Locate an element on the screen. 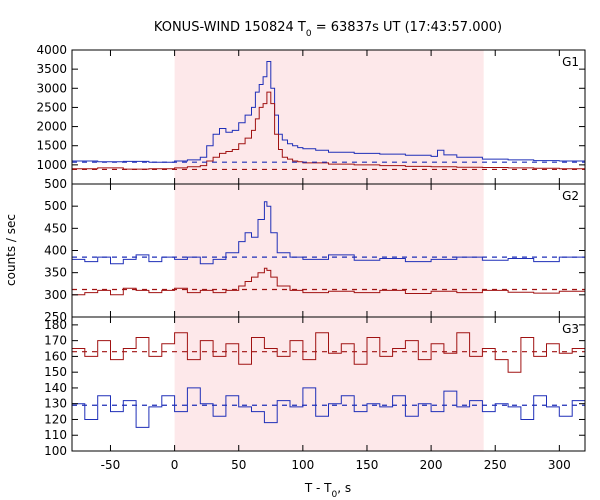 This screenshot has height=500, width=600. series-blue-step-g2 is located at coordinates (328, 233).